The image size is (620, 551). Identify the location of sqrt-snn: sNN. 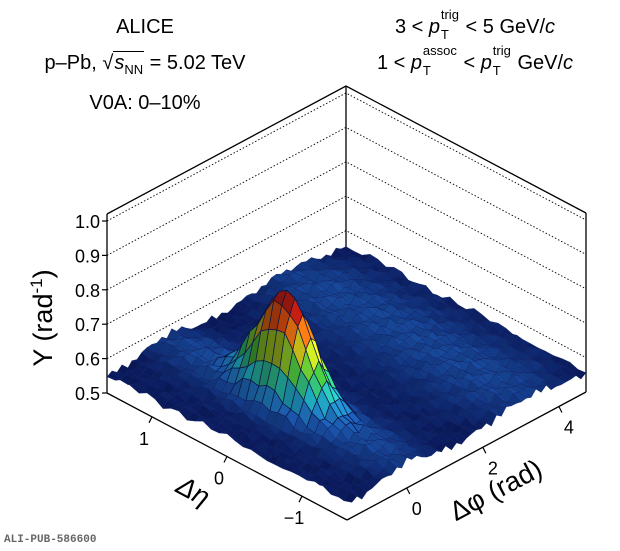
(129, 64).